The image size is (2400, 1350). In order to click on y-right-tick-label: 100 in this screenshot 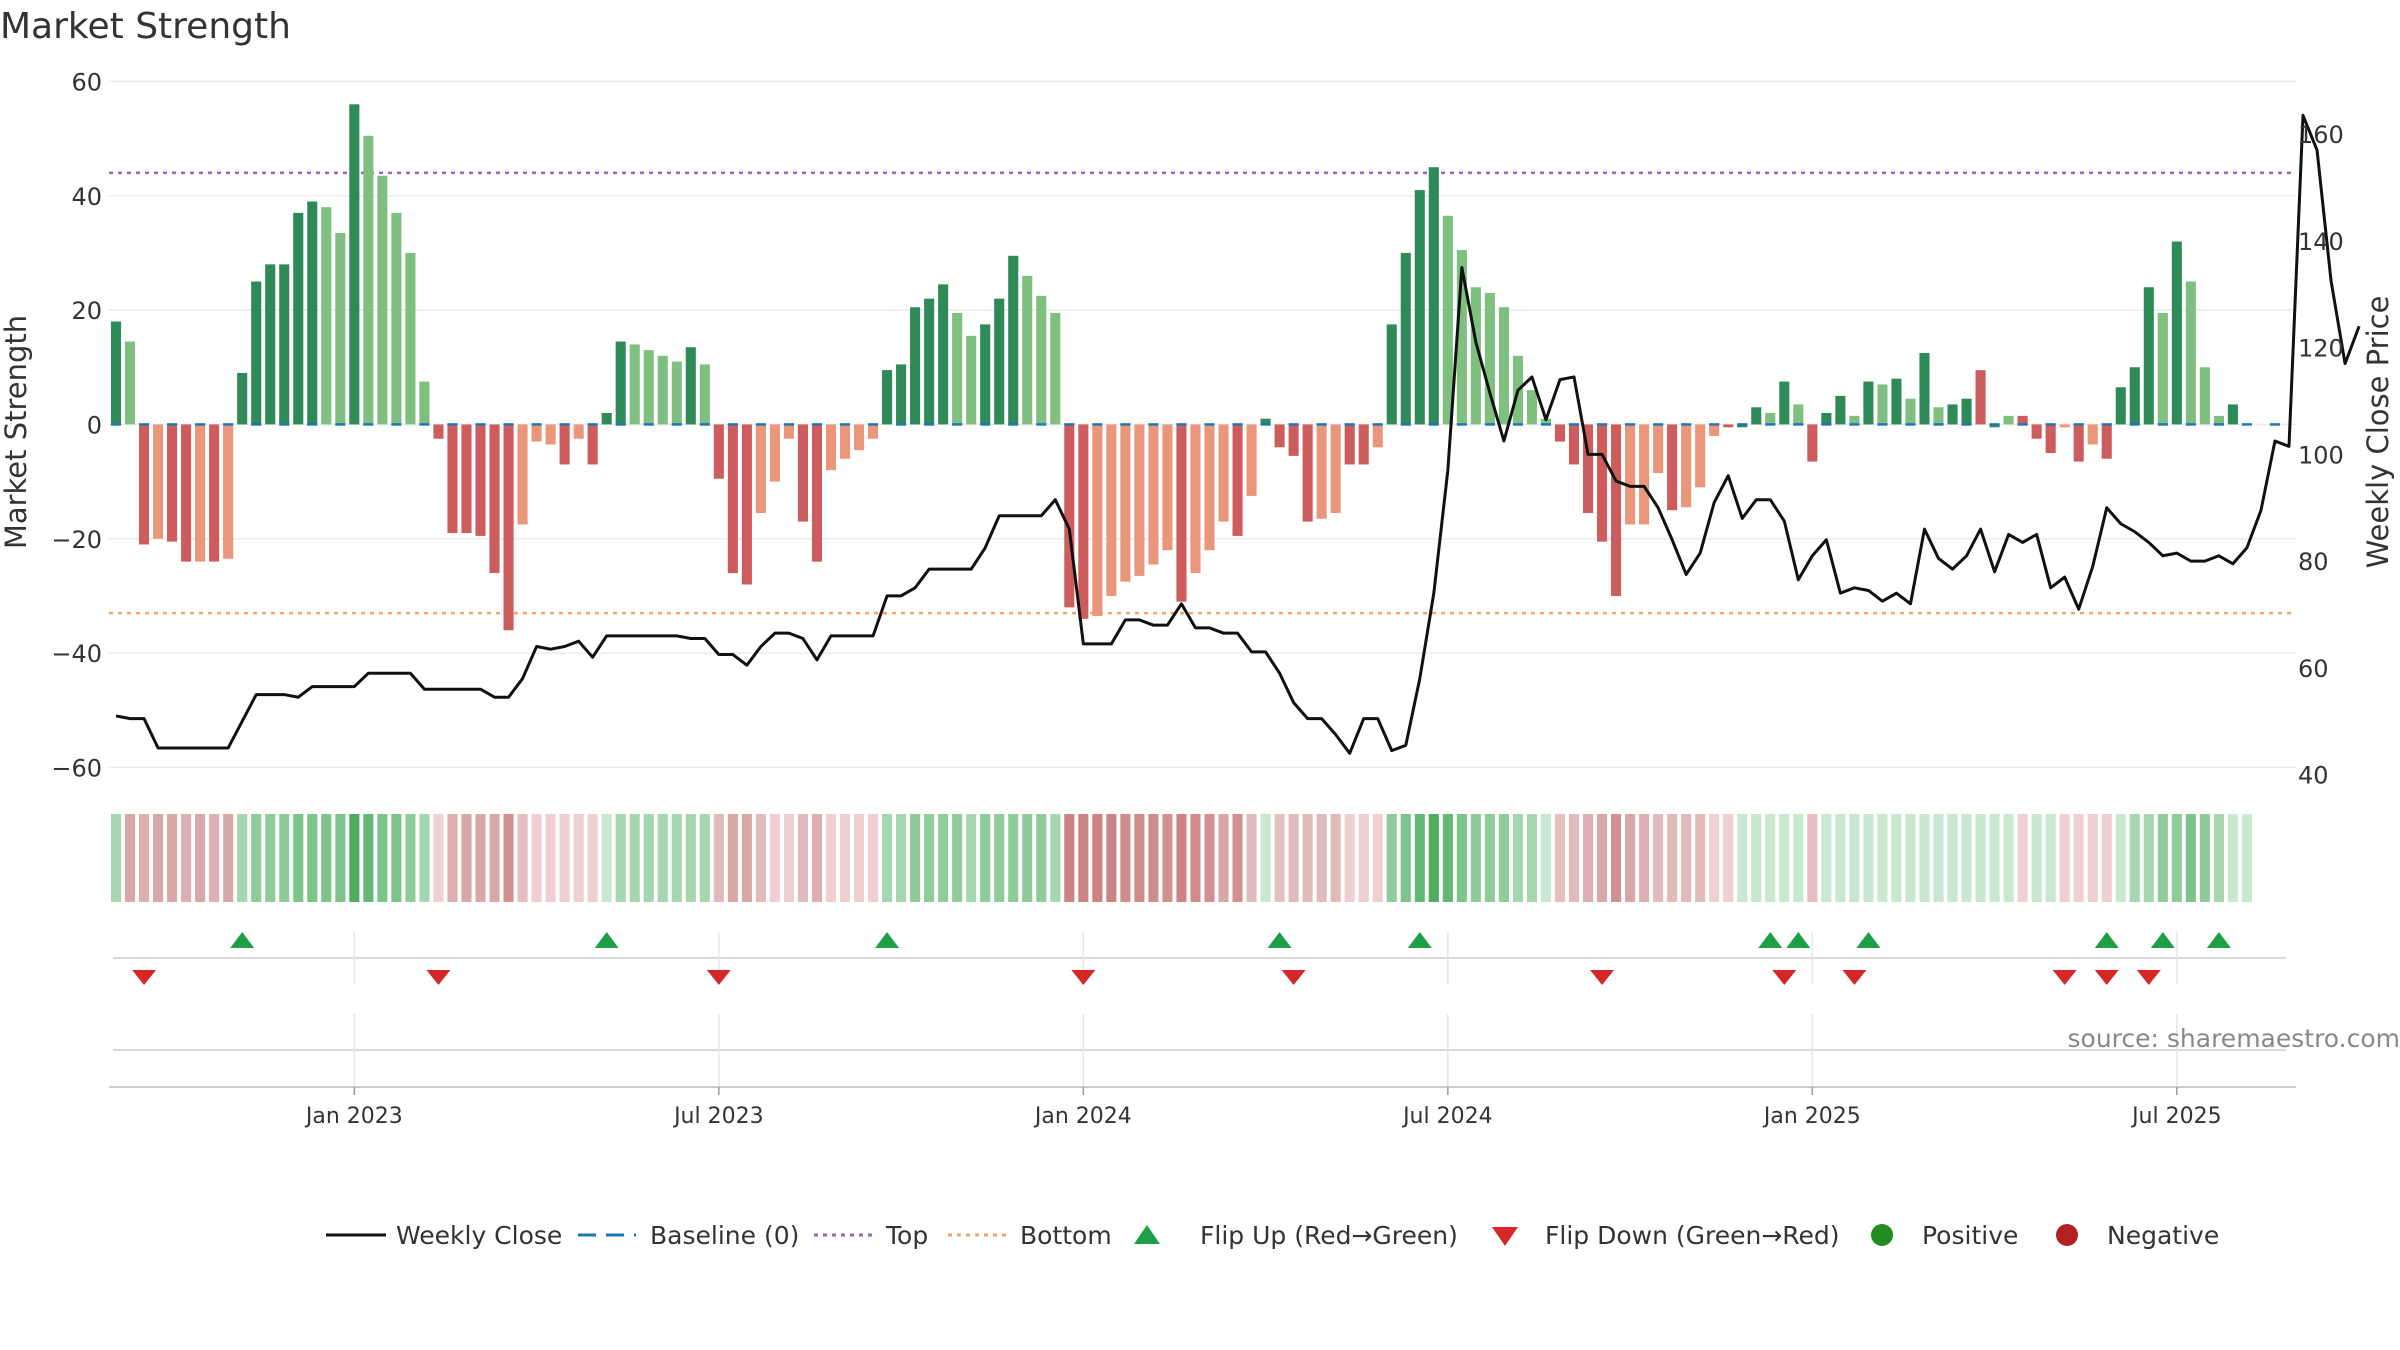, I will do `click(2321, 455)`.